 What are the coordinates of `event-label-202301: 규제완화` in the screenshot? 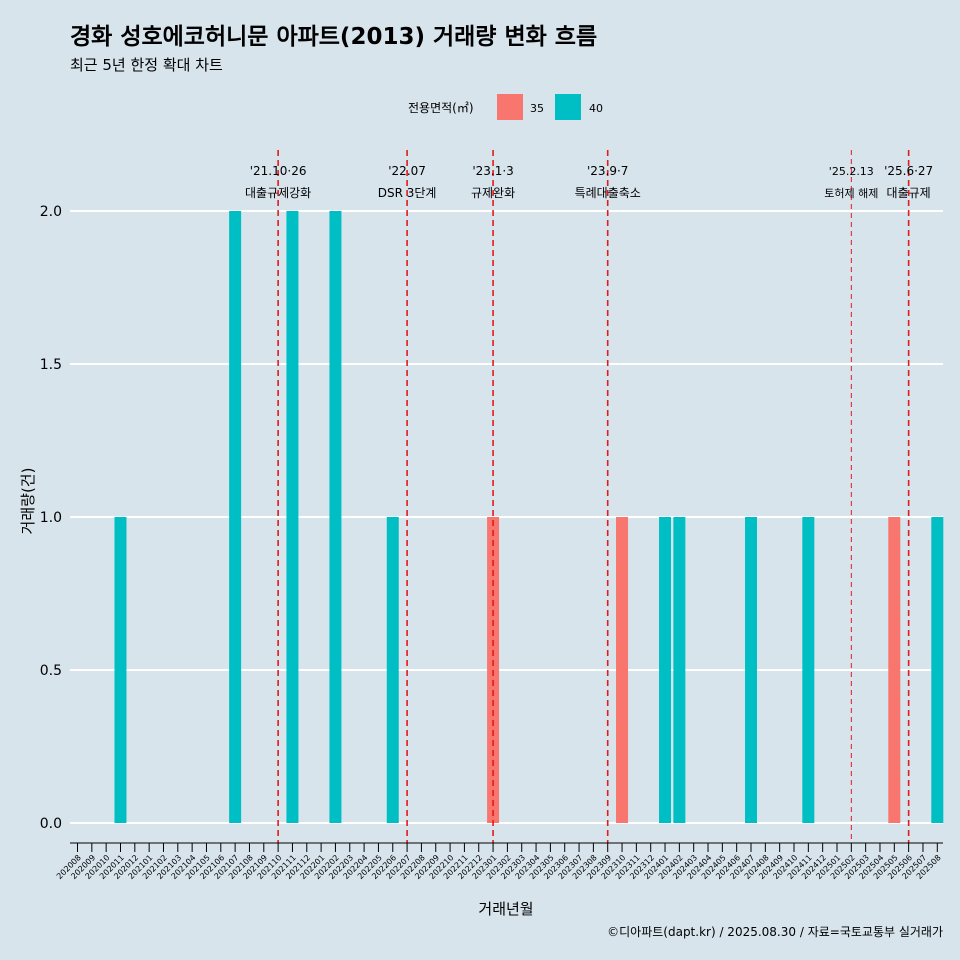 It's located at (493, 193).